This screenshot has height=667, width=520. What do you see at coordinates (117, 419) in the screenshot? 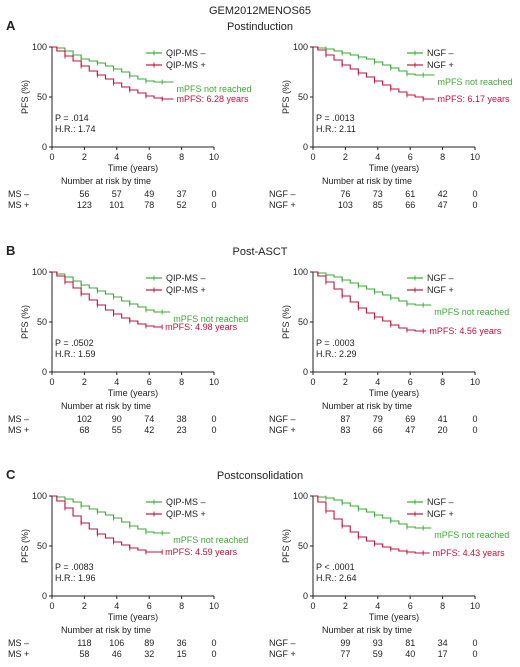
I see `risk-value: 90` at bounding box center [117, 419].